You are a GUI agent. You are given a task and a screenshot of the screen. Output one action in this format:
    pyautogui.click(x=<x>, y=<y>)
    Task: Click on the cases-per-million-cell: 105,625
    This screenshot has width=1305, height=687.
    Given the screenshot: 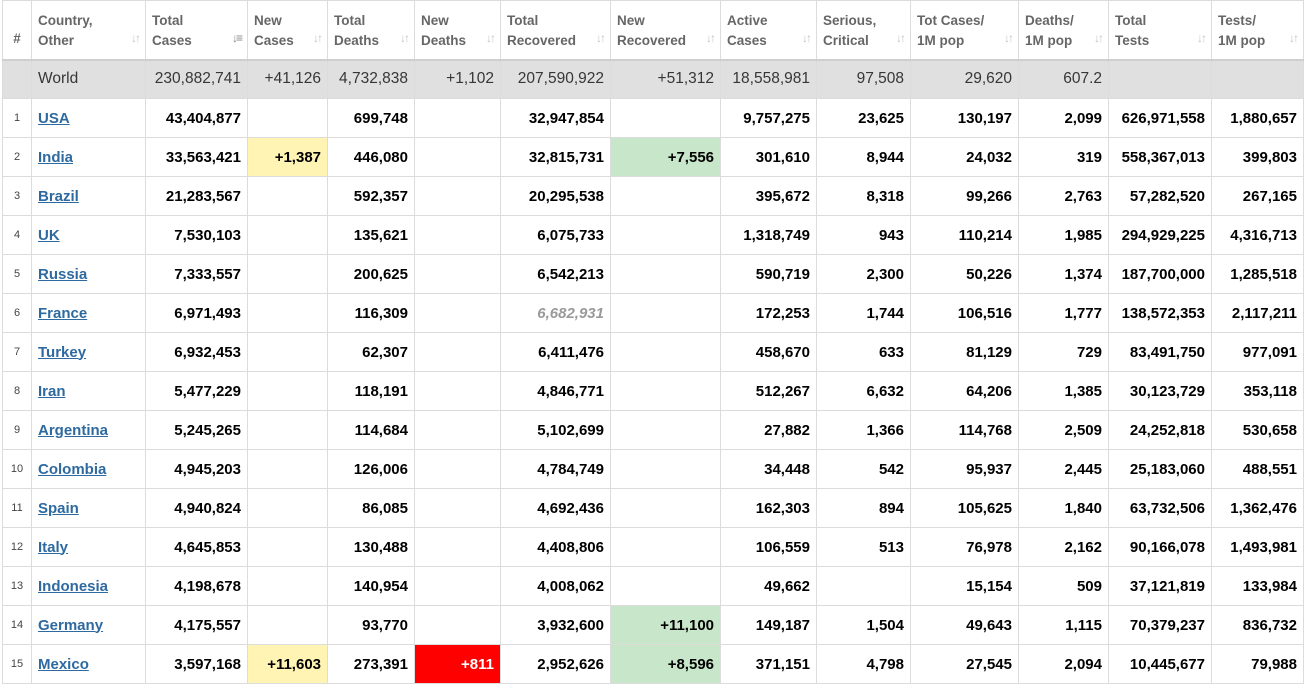 What is the action you would take?
    pyautogui.click(x=964, y=508)
    